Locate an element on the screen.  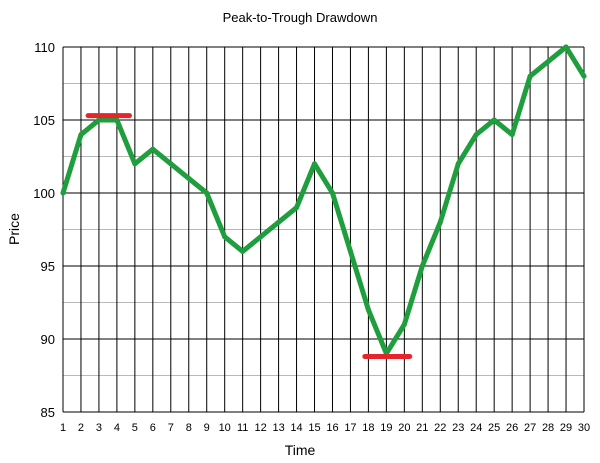
x-tick-label: 16 is located at coordinates (332, 428).